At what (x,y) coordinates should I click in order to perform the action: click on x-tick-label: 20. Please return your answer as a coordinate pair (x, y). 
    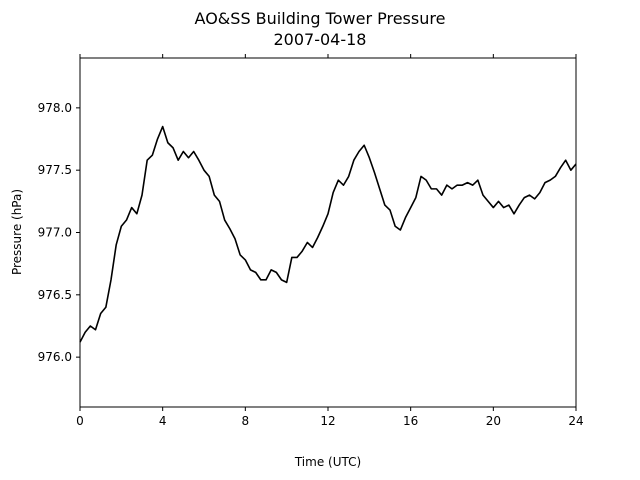
    Looking at the image, I should click on (493, 421).